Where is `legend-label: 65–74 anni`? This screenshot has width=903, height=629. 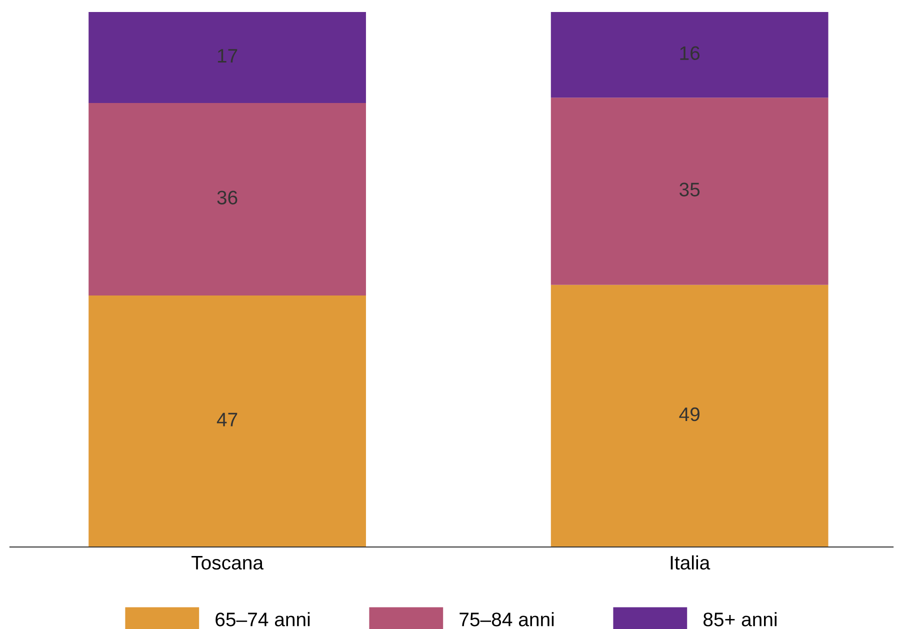
legend-label: 65–74 anni is located at coordinates (263, 619).